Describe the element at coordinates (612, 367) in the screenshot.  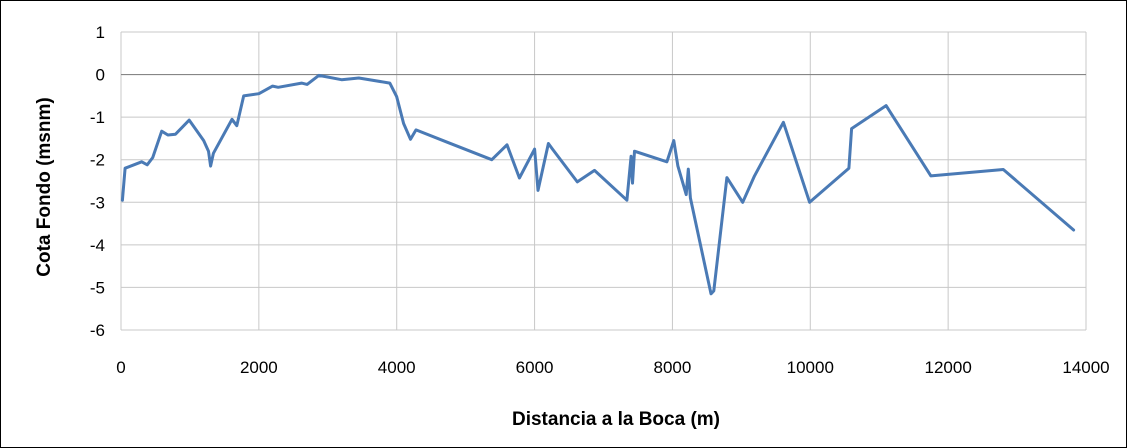
I see `x-tick-labels: 0 2000 4000 6000 8000 10000 12000 14000` at that location.